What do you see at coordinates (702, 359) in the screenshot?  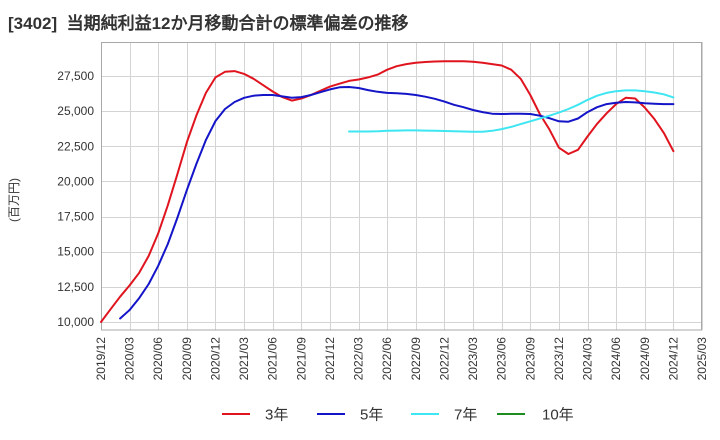 I see `x-tick-label: 2025/03` at bounding box center [702, 359].